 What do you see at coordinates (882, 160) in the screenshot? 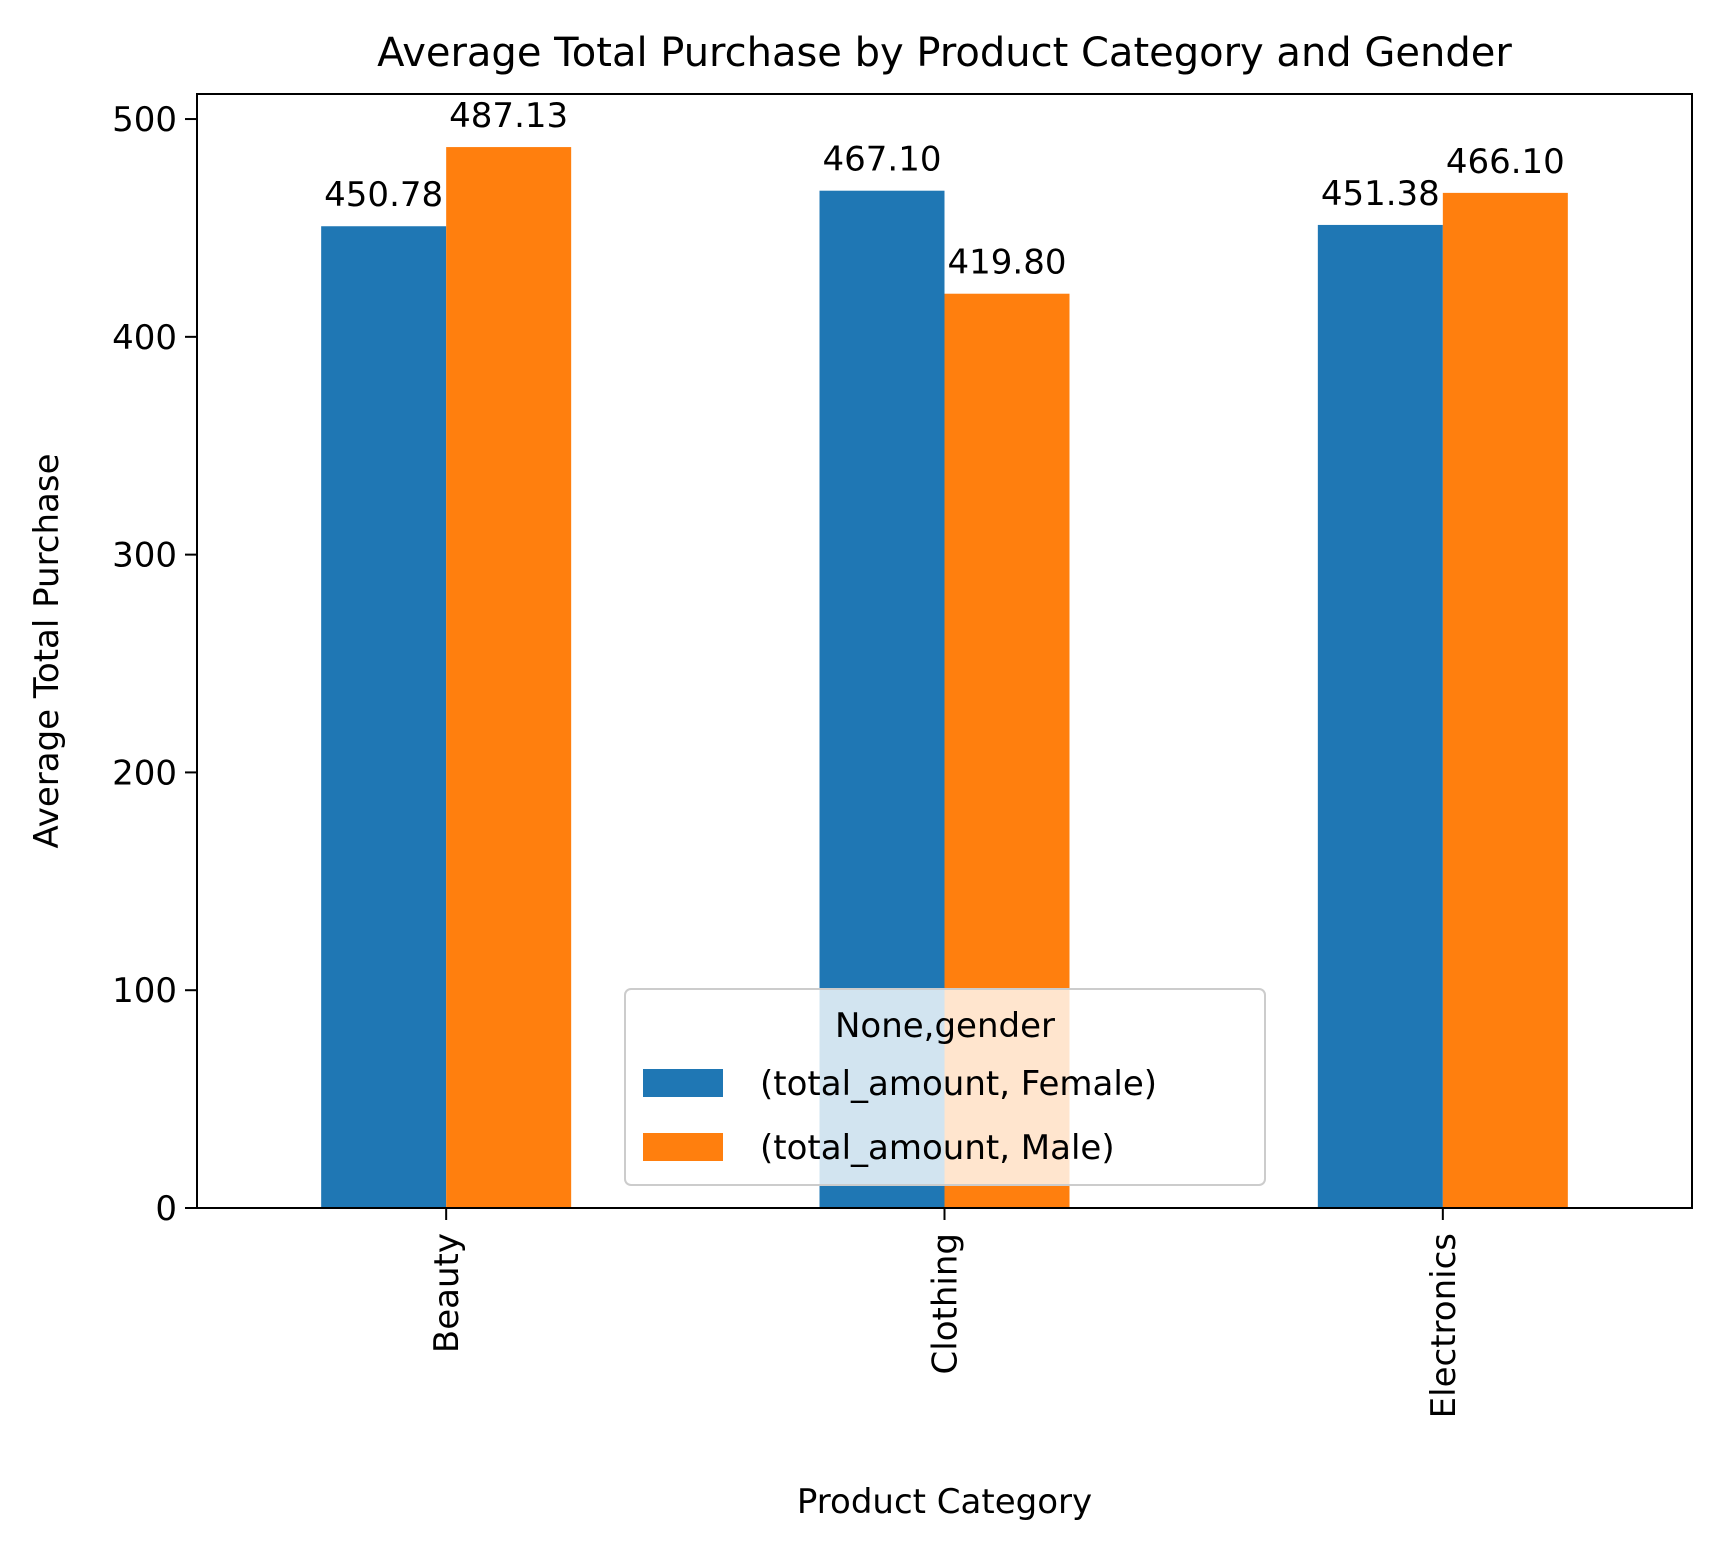
I see `bar-value-label: 467.10` at bounding box center [882, 160].